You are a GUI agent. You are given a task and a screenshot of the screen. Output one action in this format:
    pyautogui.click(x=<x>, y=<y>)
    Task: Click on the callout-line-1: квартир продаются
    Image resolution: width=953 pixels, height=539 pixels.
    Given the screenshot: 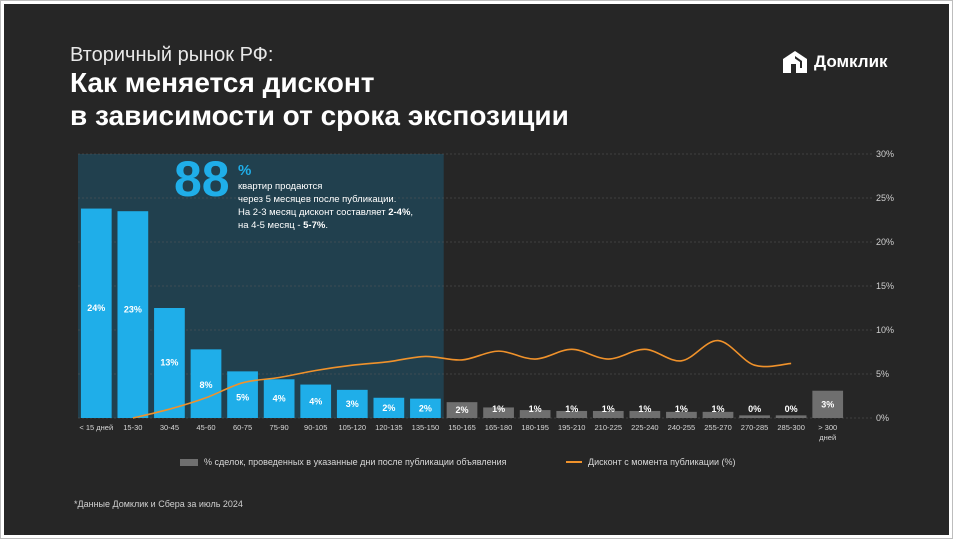 What is the action you would take?
    pyautogui.click(x=280, y=186)
    